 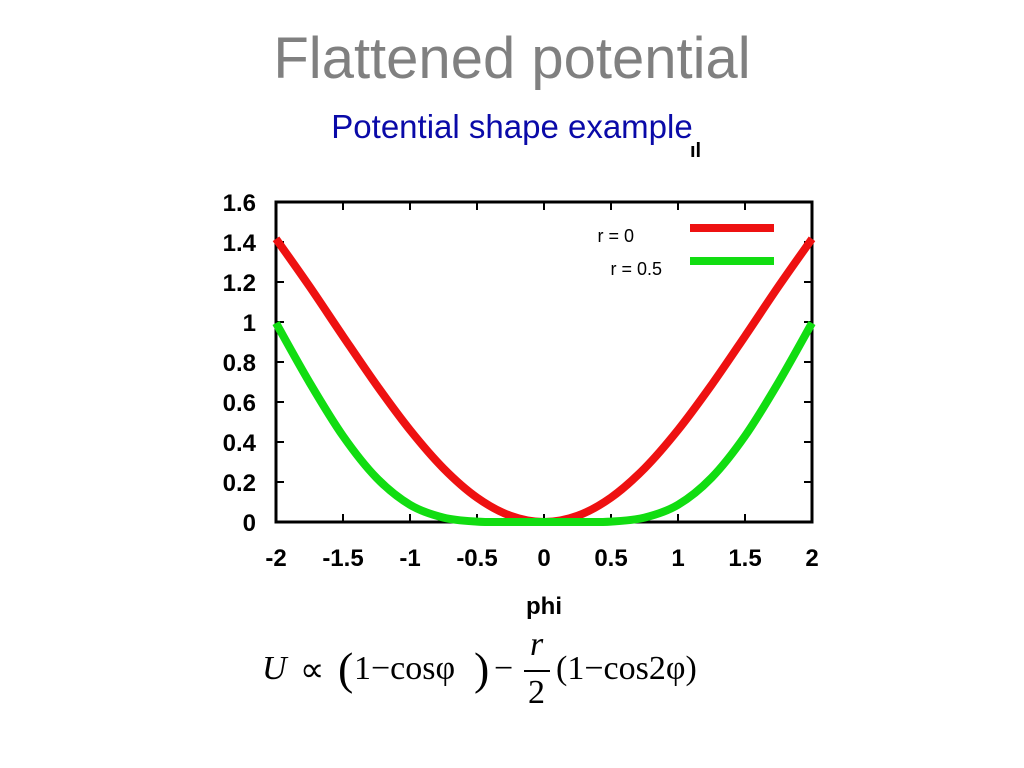 What do you see at coordinates (696, 151) in the screenshot?
I see `stray-mark: ıl` at bounding box center [696, 151].